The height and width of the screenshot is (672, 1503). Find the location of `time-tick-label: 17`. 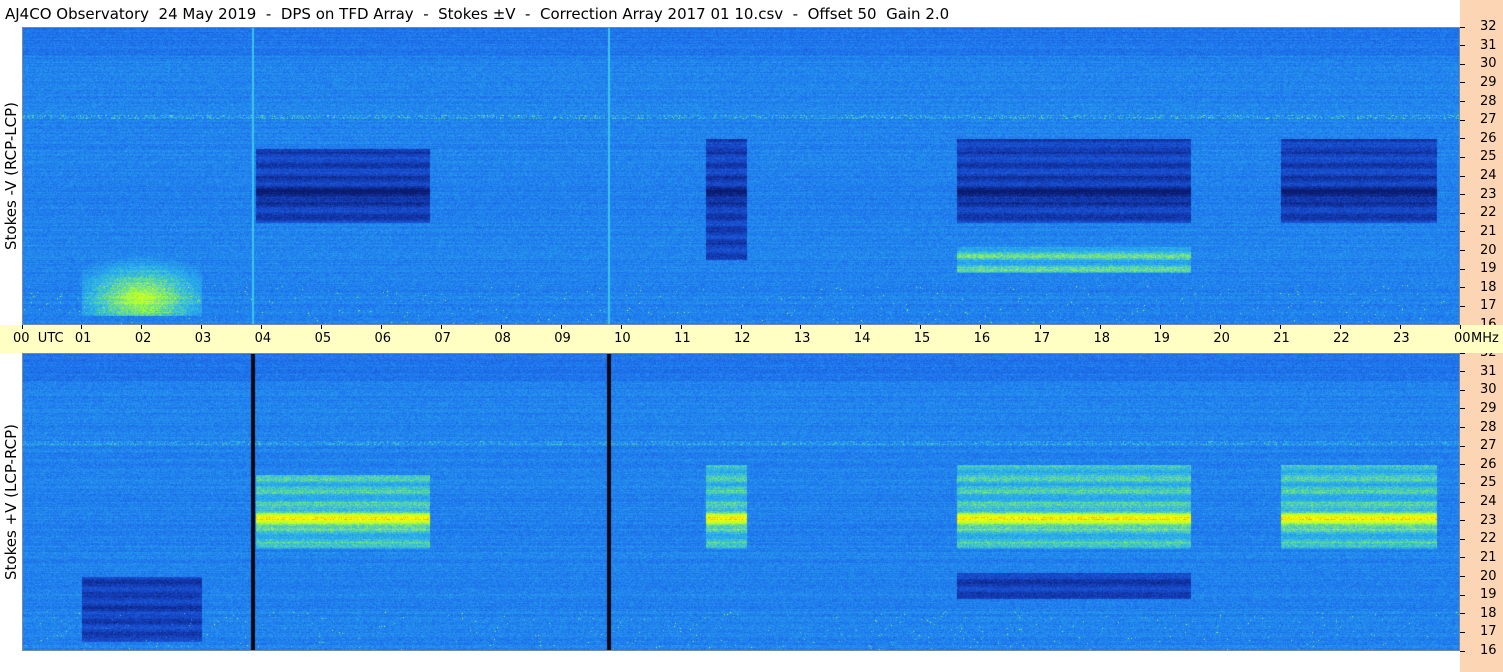

time-tick-label: 17 is located at coordinates (1042, 338).